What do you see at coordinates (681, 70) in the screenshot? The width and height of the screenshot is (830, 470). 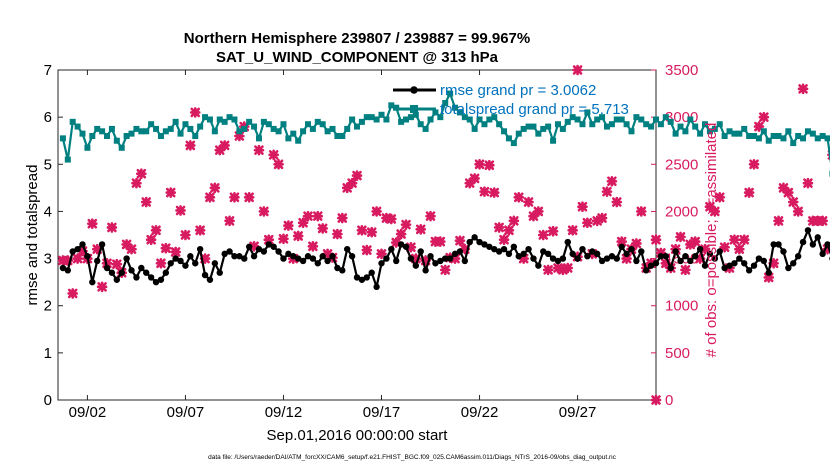 I see `y-right-tick-label: 3500` at bounding box center [681, 70].